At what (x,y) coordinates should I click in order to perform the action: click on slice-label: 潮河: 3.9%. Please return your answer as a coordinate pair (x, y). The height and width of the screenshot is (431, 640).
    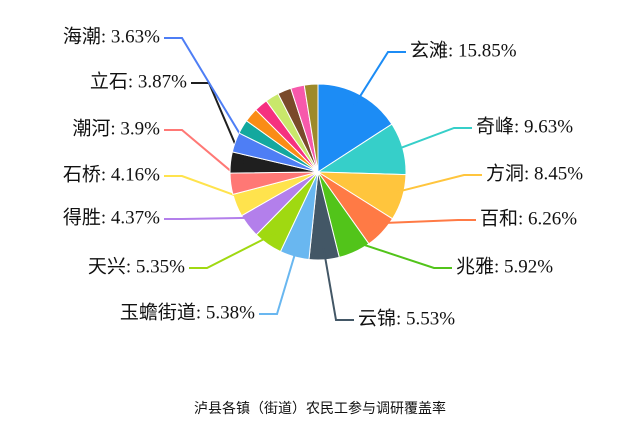
    Looking at the image, I should click on (116, 128).